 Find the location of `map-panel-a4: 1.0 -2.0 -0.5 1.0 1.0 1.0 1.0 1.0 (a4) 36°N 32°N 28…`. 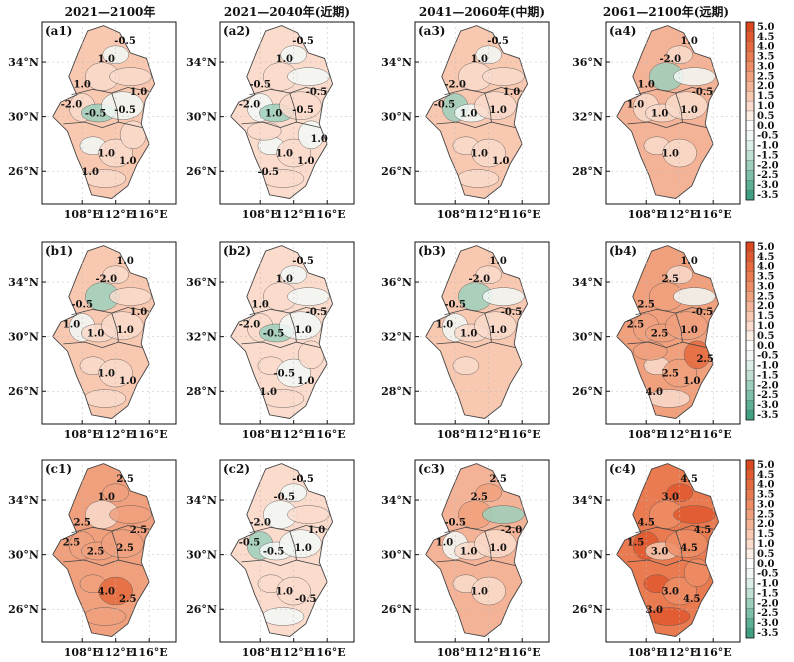

map-panel-a4: 1.0 -2.0 -0.5 1.0 1.0 1.0 1.0 1.0 (a4) 36°N 32°N 28… is located at coordinates (656, 121).